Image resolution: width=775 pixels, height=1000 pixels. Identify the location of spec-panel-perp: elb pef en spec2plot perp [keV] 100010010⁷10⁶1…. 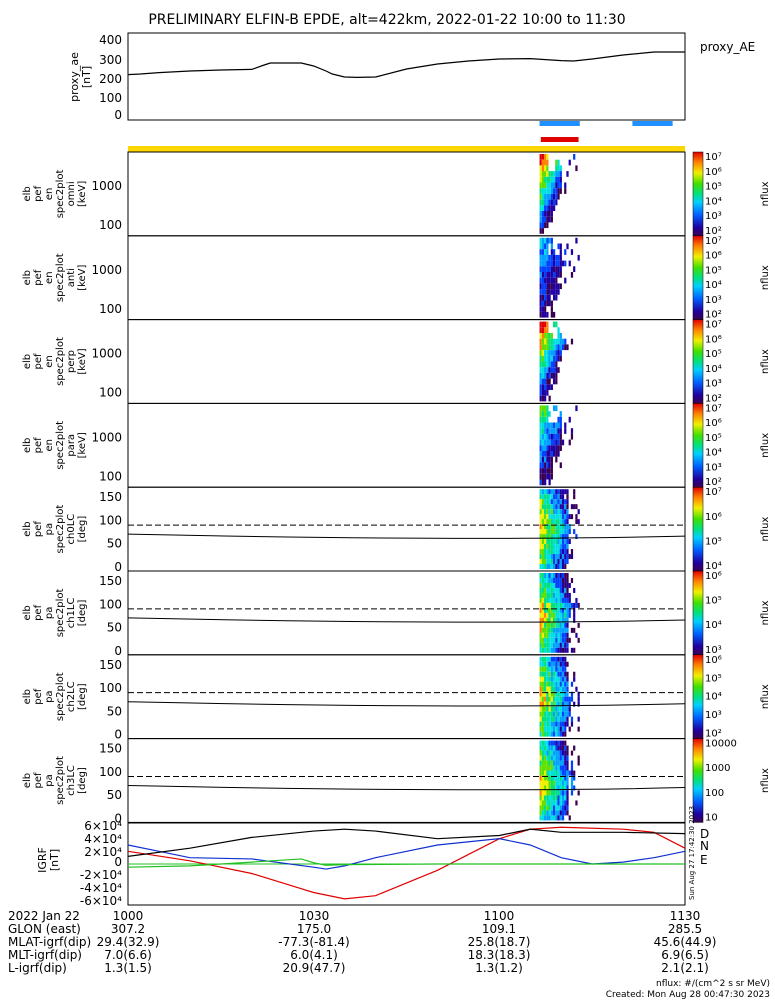
(396, 361).